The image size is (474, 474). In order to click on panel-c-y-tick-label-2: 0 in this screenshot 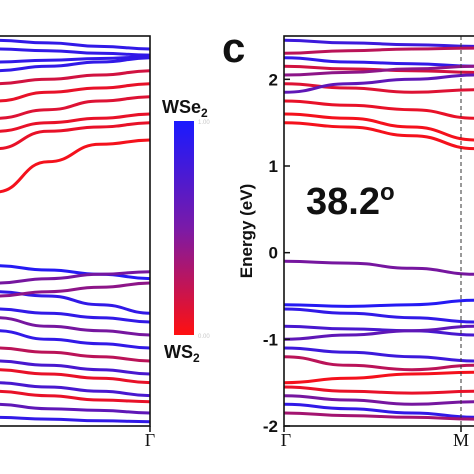, I will do `click(273, 253)`.